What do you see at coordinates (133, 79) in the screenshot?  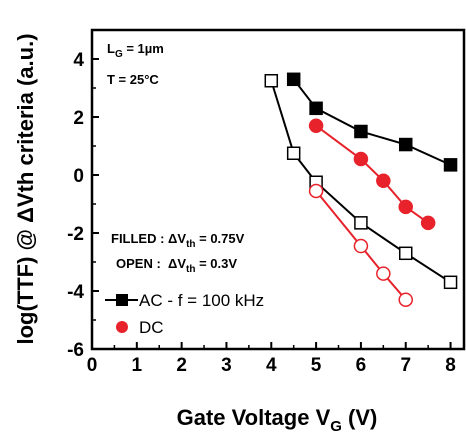 I see `annotation-temp: T = 25°C` at bounding box center [133, 79].